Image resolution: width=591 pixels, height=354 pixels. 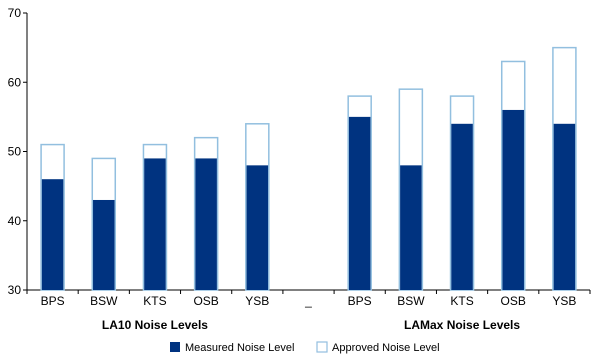 What do you see at coordinates (15, 152) in the screenshot?
I see `y-tick-label: 50` at bounding box center [15, 152].